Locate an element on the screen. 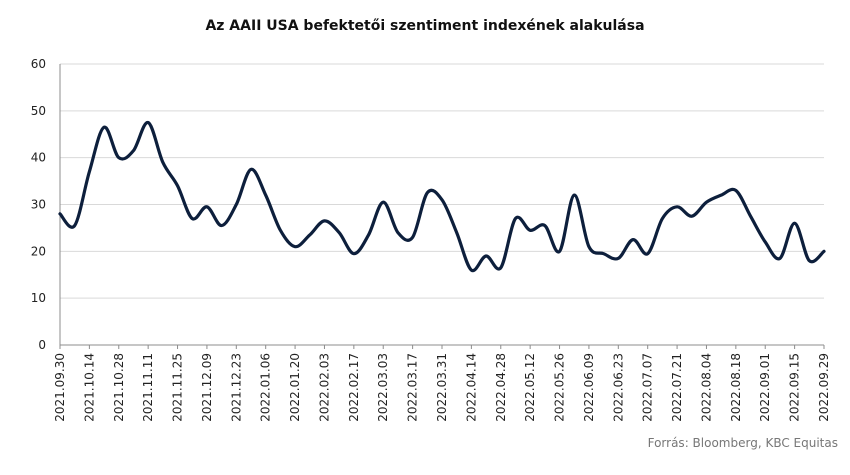  x-tick-label: 2022.09.01 is located at coordinates (765, 387).